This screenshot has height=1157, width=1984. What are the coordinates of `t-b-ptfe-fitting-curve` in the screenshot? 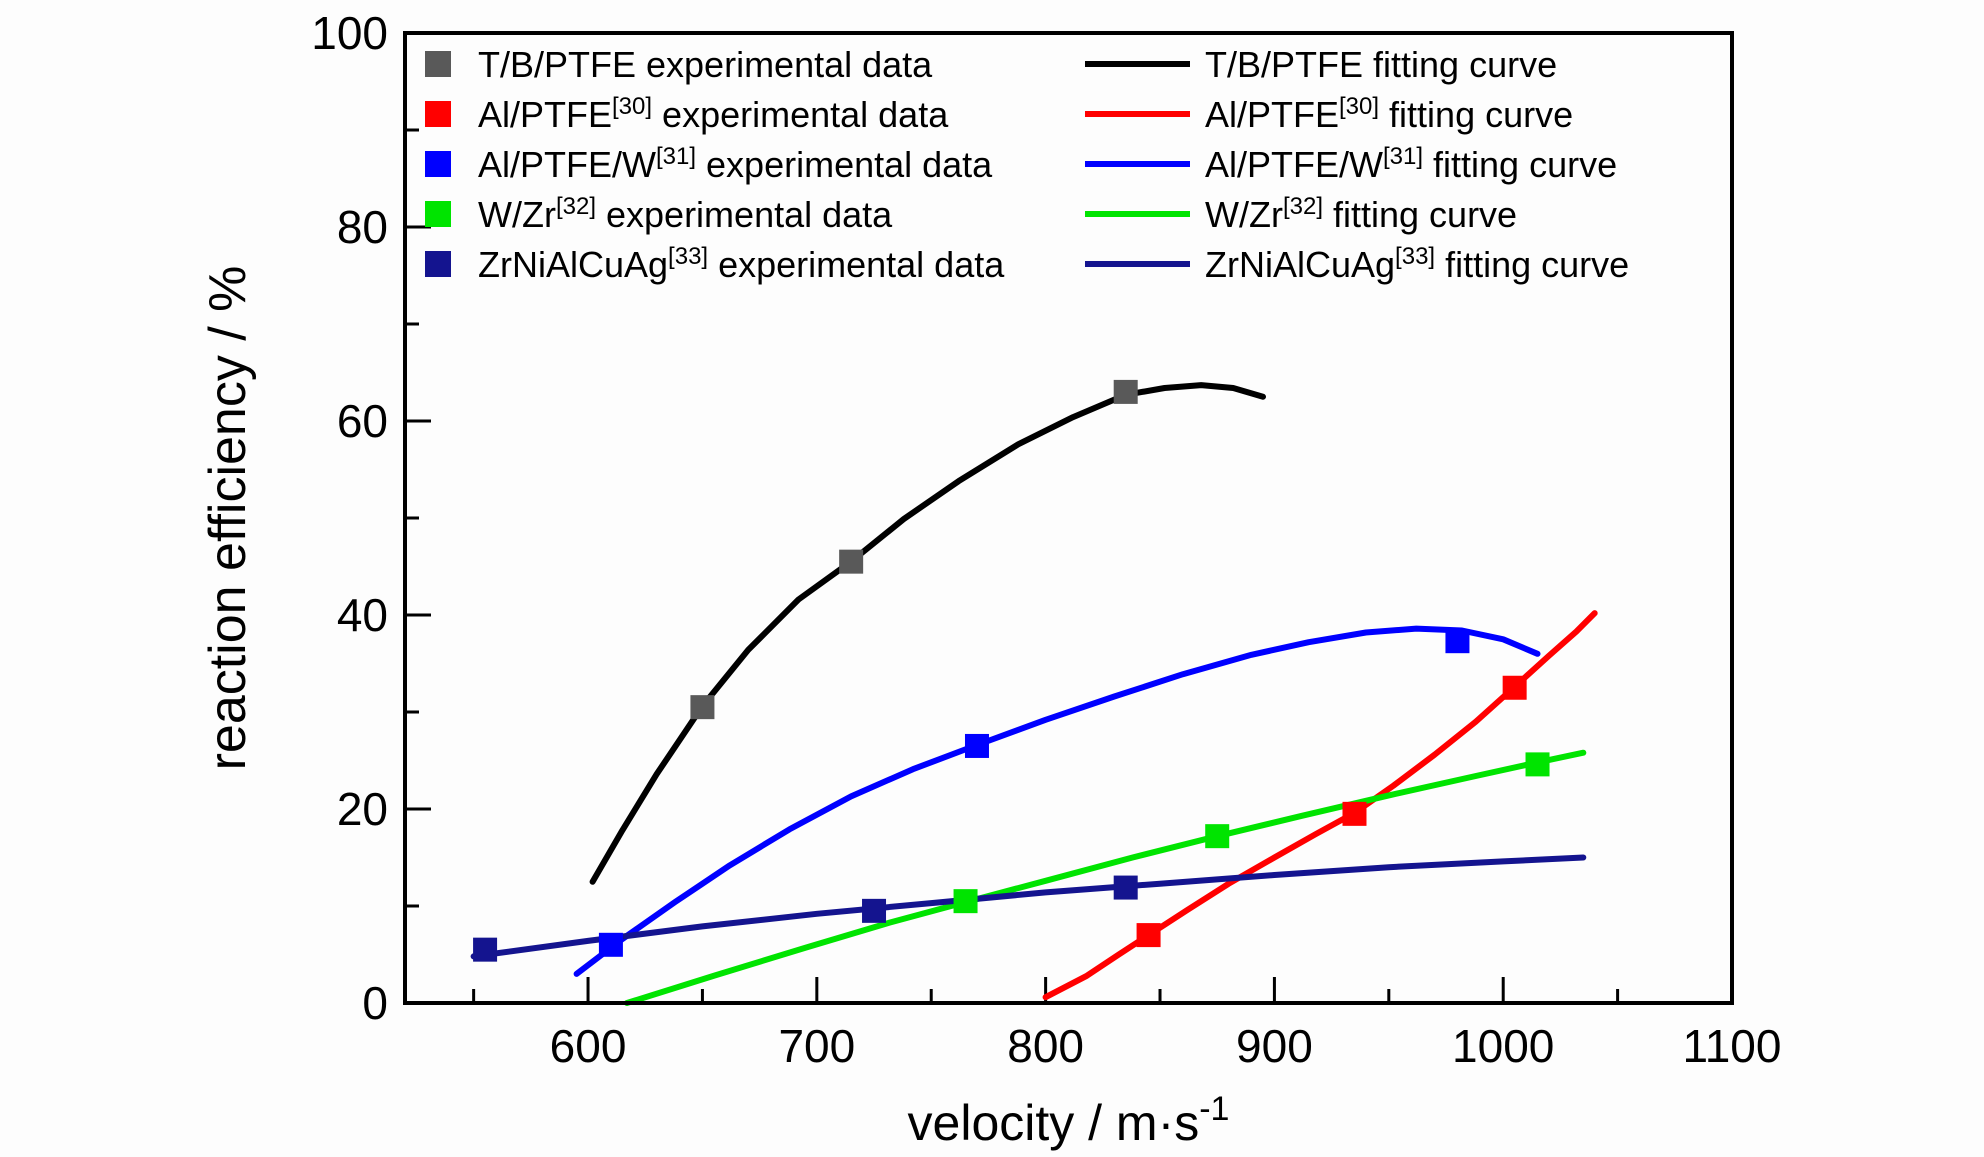 It's located at (927, 633).